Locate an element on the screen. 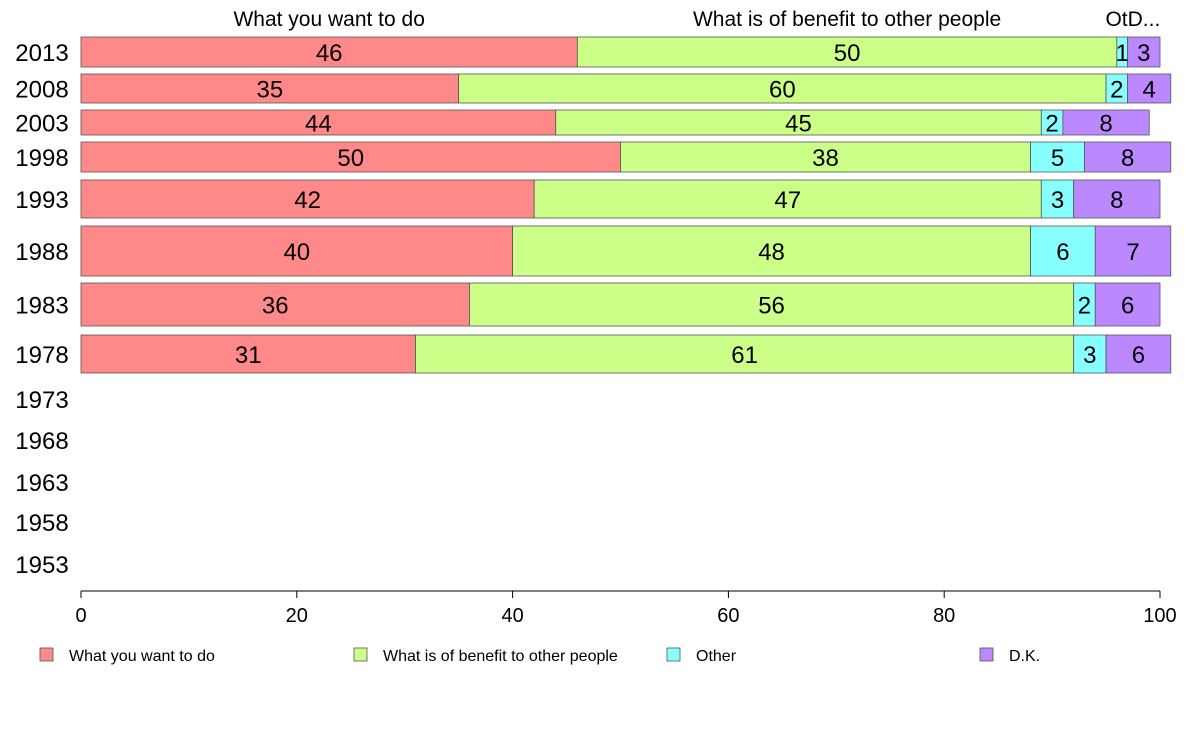 The width and height of the screenshot is (1188, 736). data-label-d-k-2013: 3 is located at coordinates (1143, 53).